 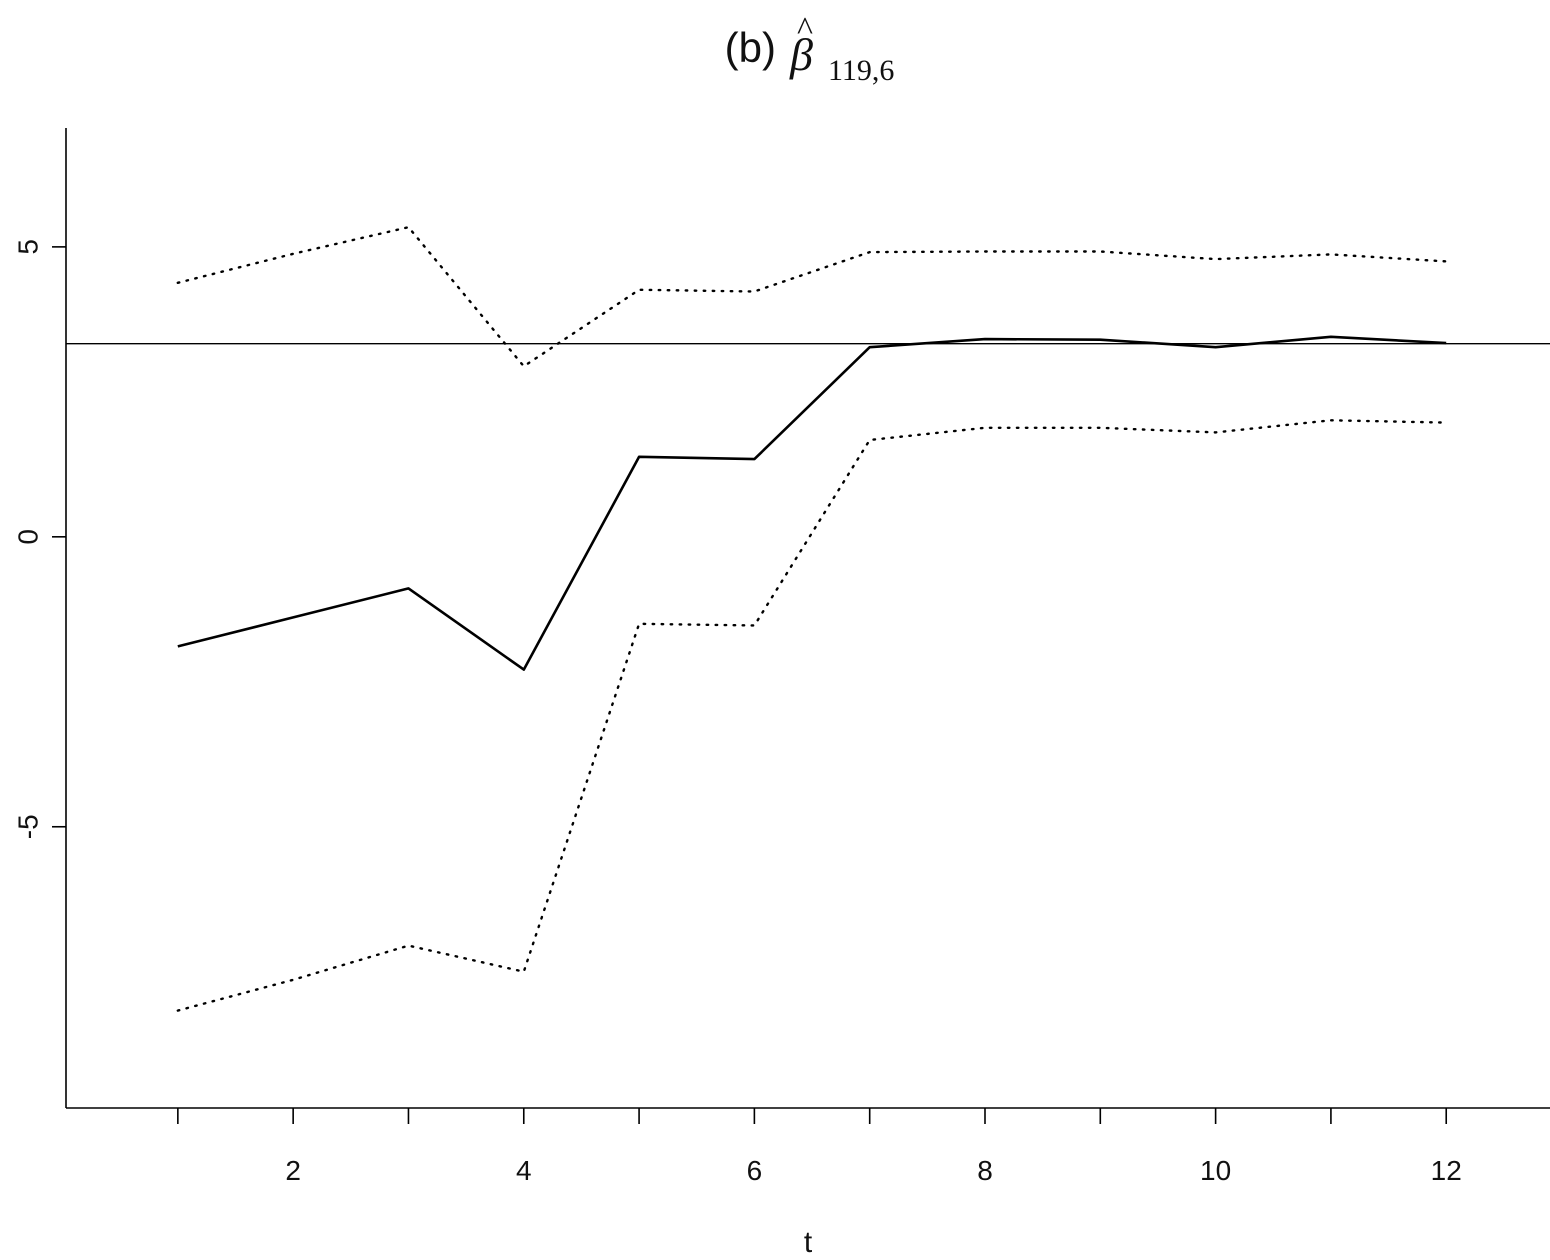 What do you see at coordinates (801, 54) in the screenshot?
I see `chart-title-symbol: β` at bounding box center [801, 54].